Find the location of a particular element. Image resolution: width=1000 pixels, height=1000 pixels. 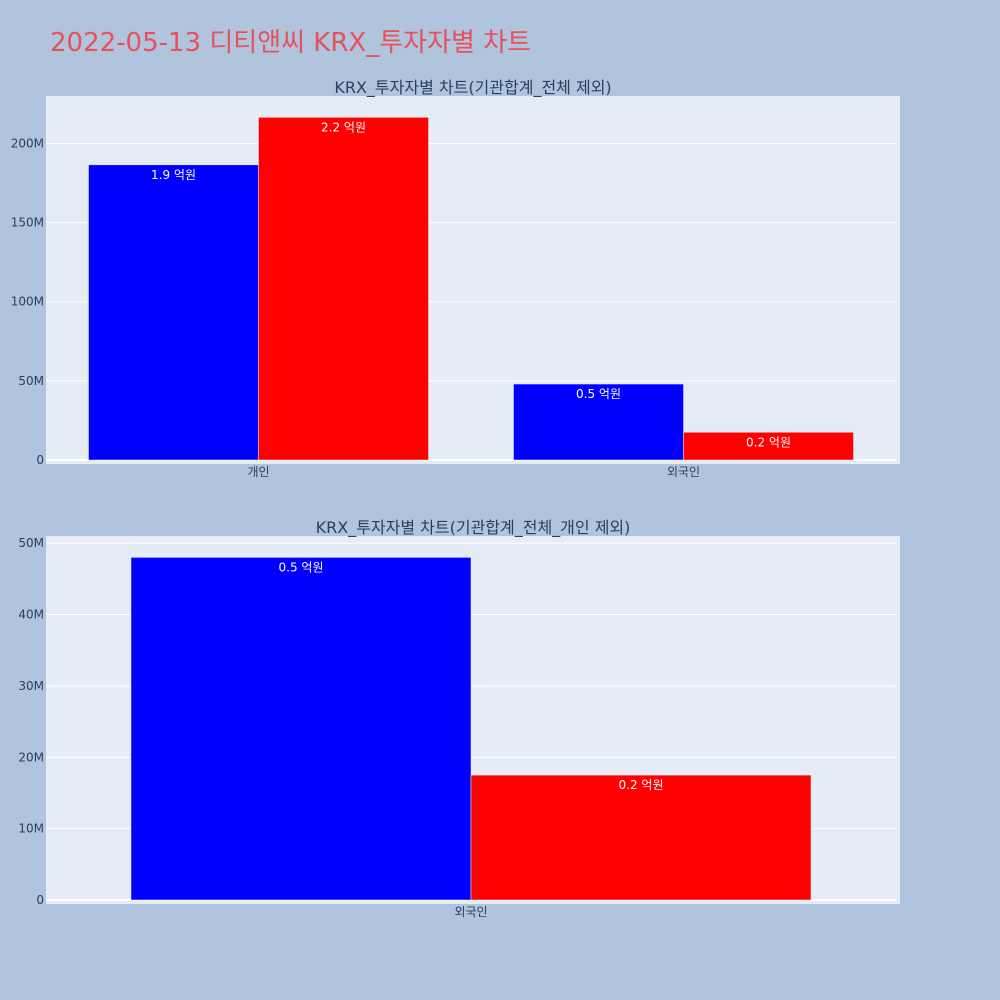

y-tick-label: 150M is located at coordinates (27, 223).